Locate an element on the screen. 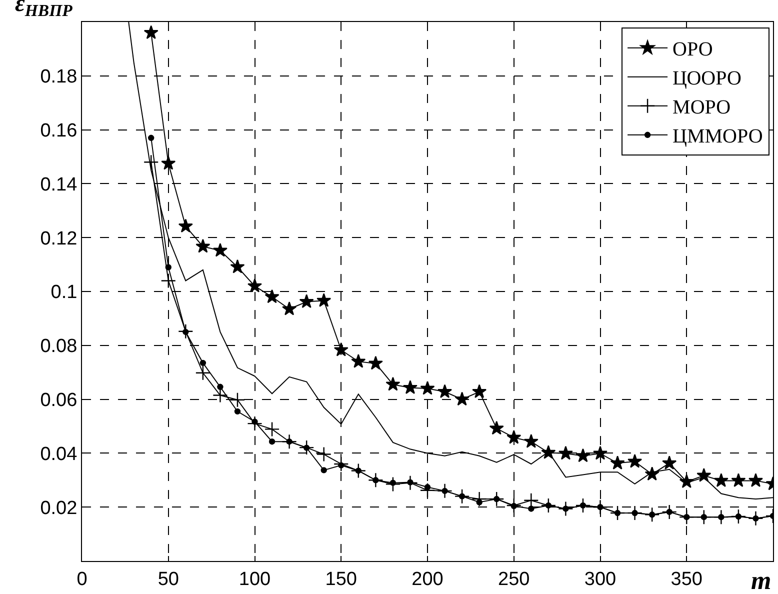 Image resolution: width=778 pixels, height=594 pixels. y-tick-label: 0.08 is located at coordinates (59, 347).